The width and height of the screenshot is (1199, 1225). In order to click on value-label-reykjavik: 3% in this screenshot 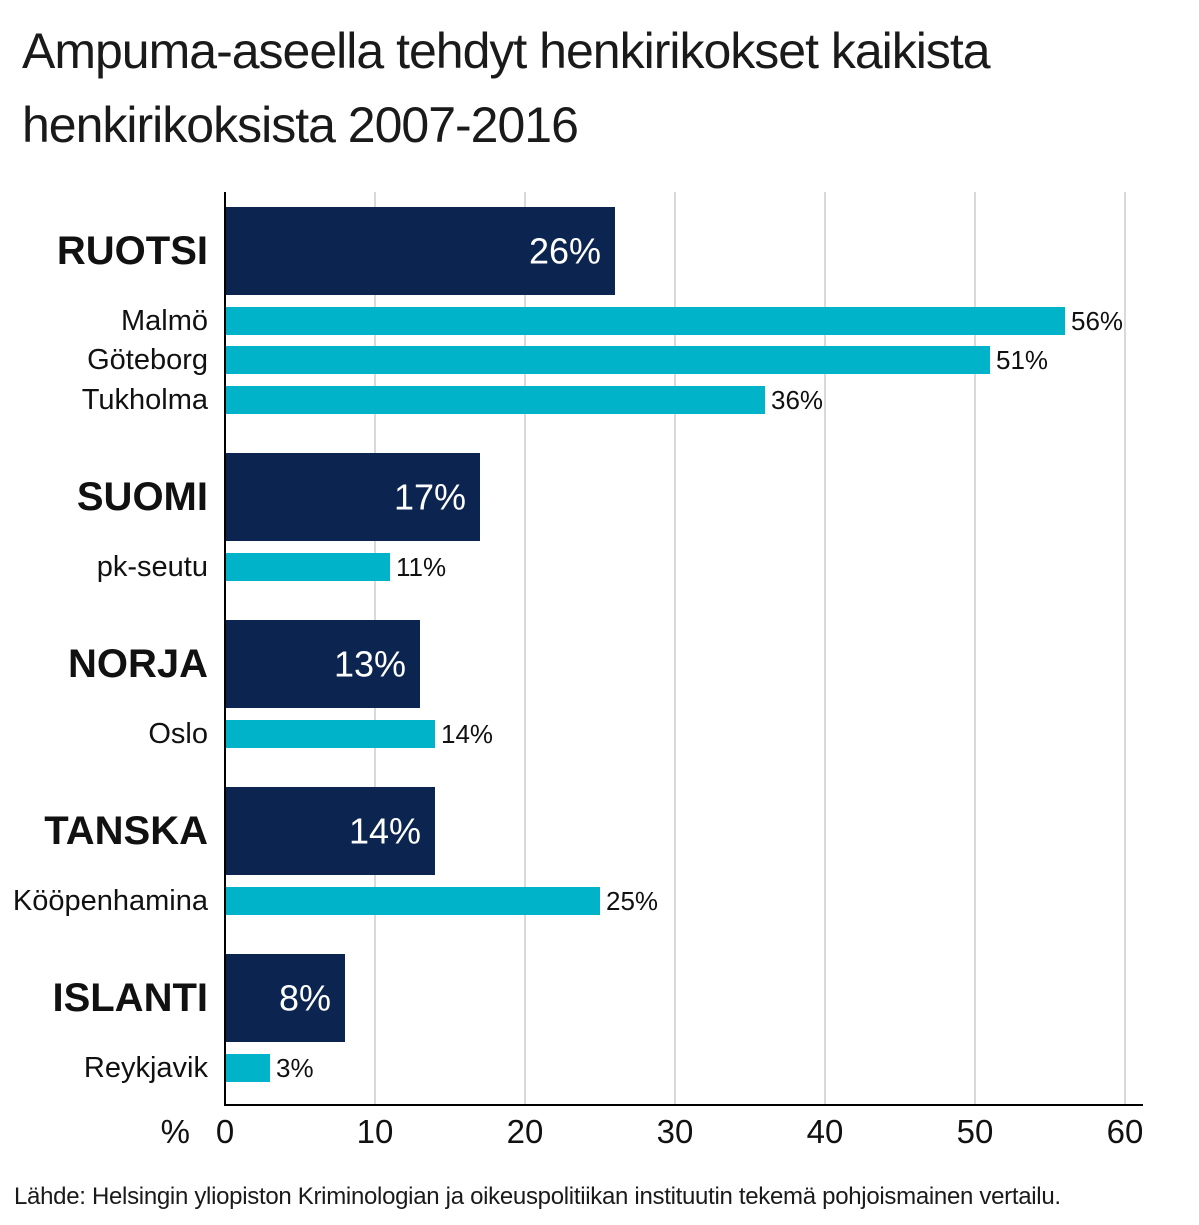, I will do `click(295, 1068)`.